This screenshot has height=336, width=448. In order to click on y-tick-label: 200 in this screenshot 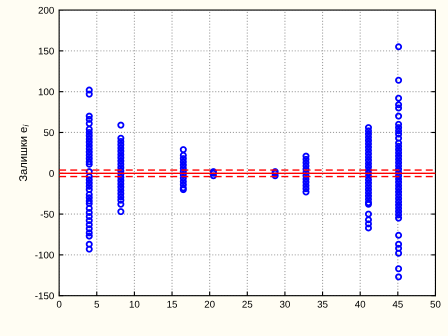, I will do `click(46, 10)`.